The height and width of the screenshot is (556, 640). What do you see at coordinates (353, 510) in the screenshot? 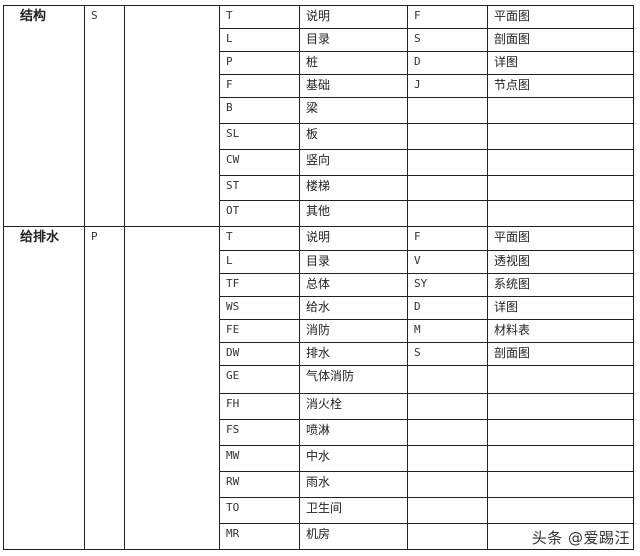
I see `sheet-type-name: 卫生间` at bounding box center [353, 510].